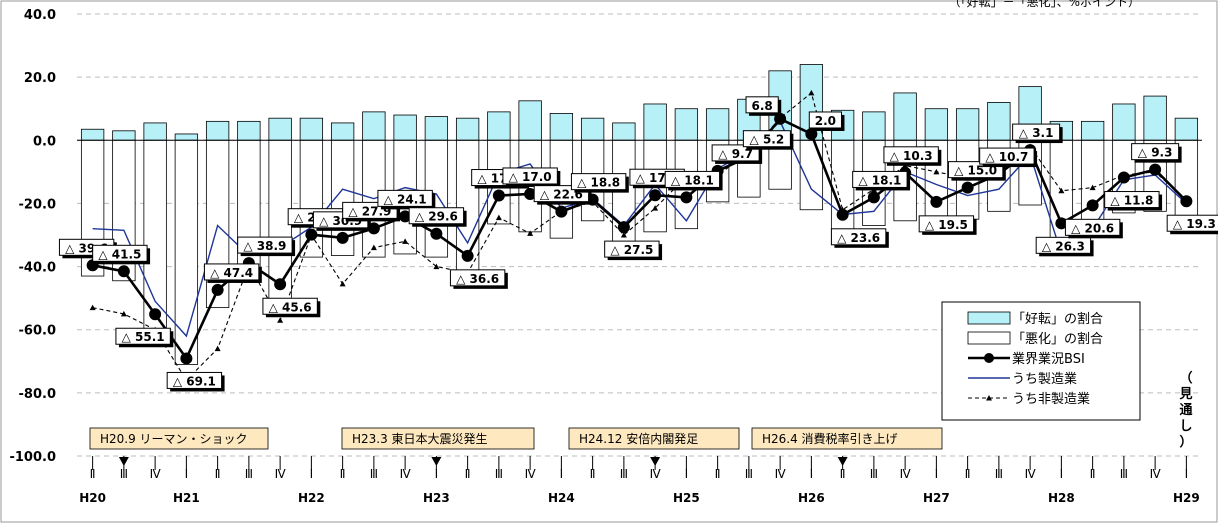  What do you see at coordinates (290, 307) in the screenshot?
I see `data-label: △ 45.6` at bounding box center [290, 307].